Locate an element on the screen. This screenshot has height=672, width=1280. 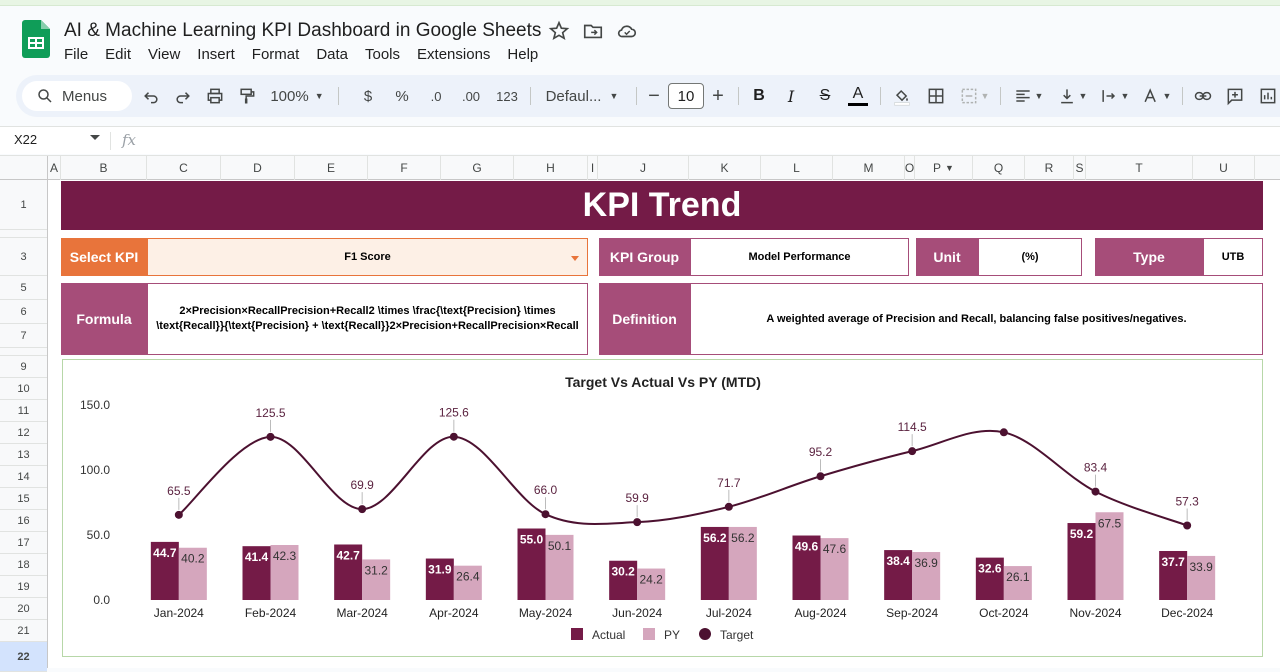
move-folder-icon is located at coordinates (593, 31).